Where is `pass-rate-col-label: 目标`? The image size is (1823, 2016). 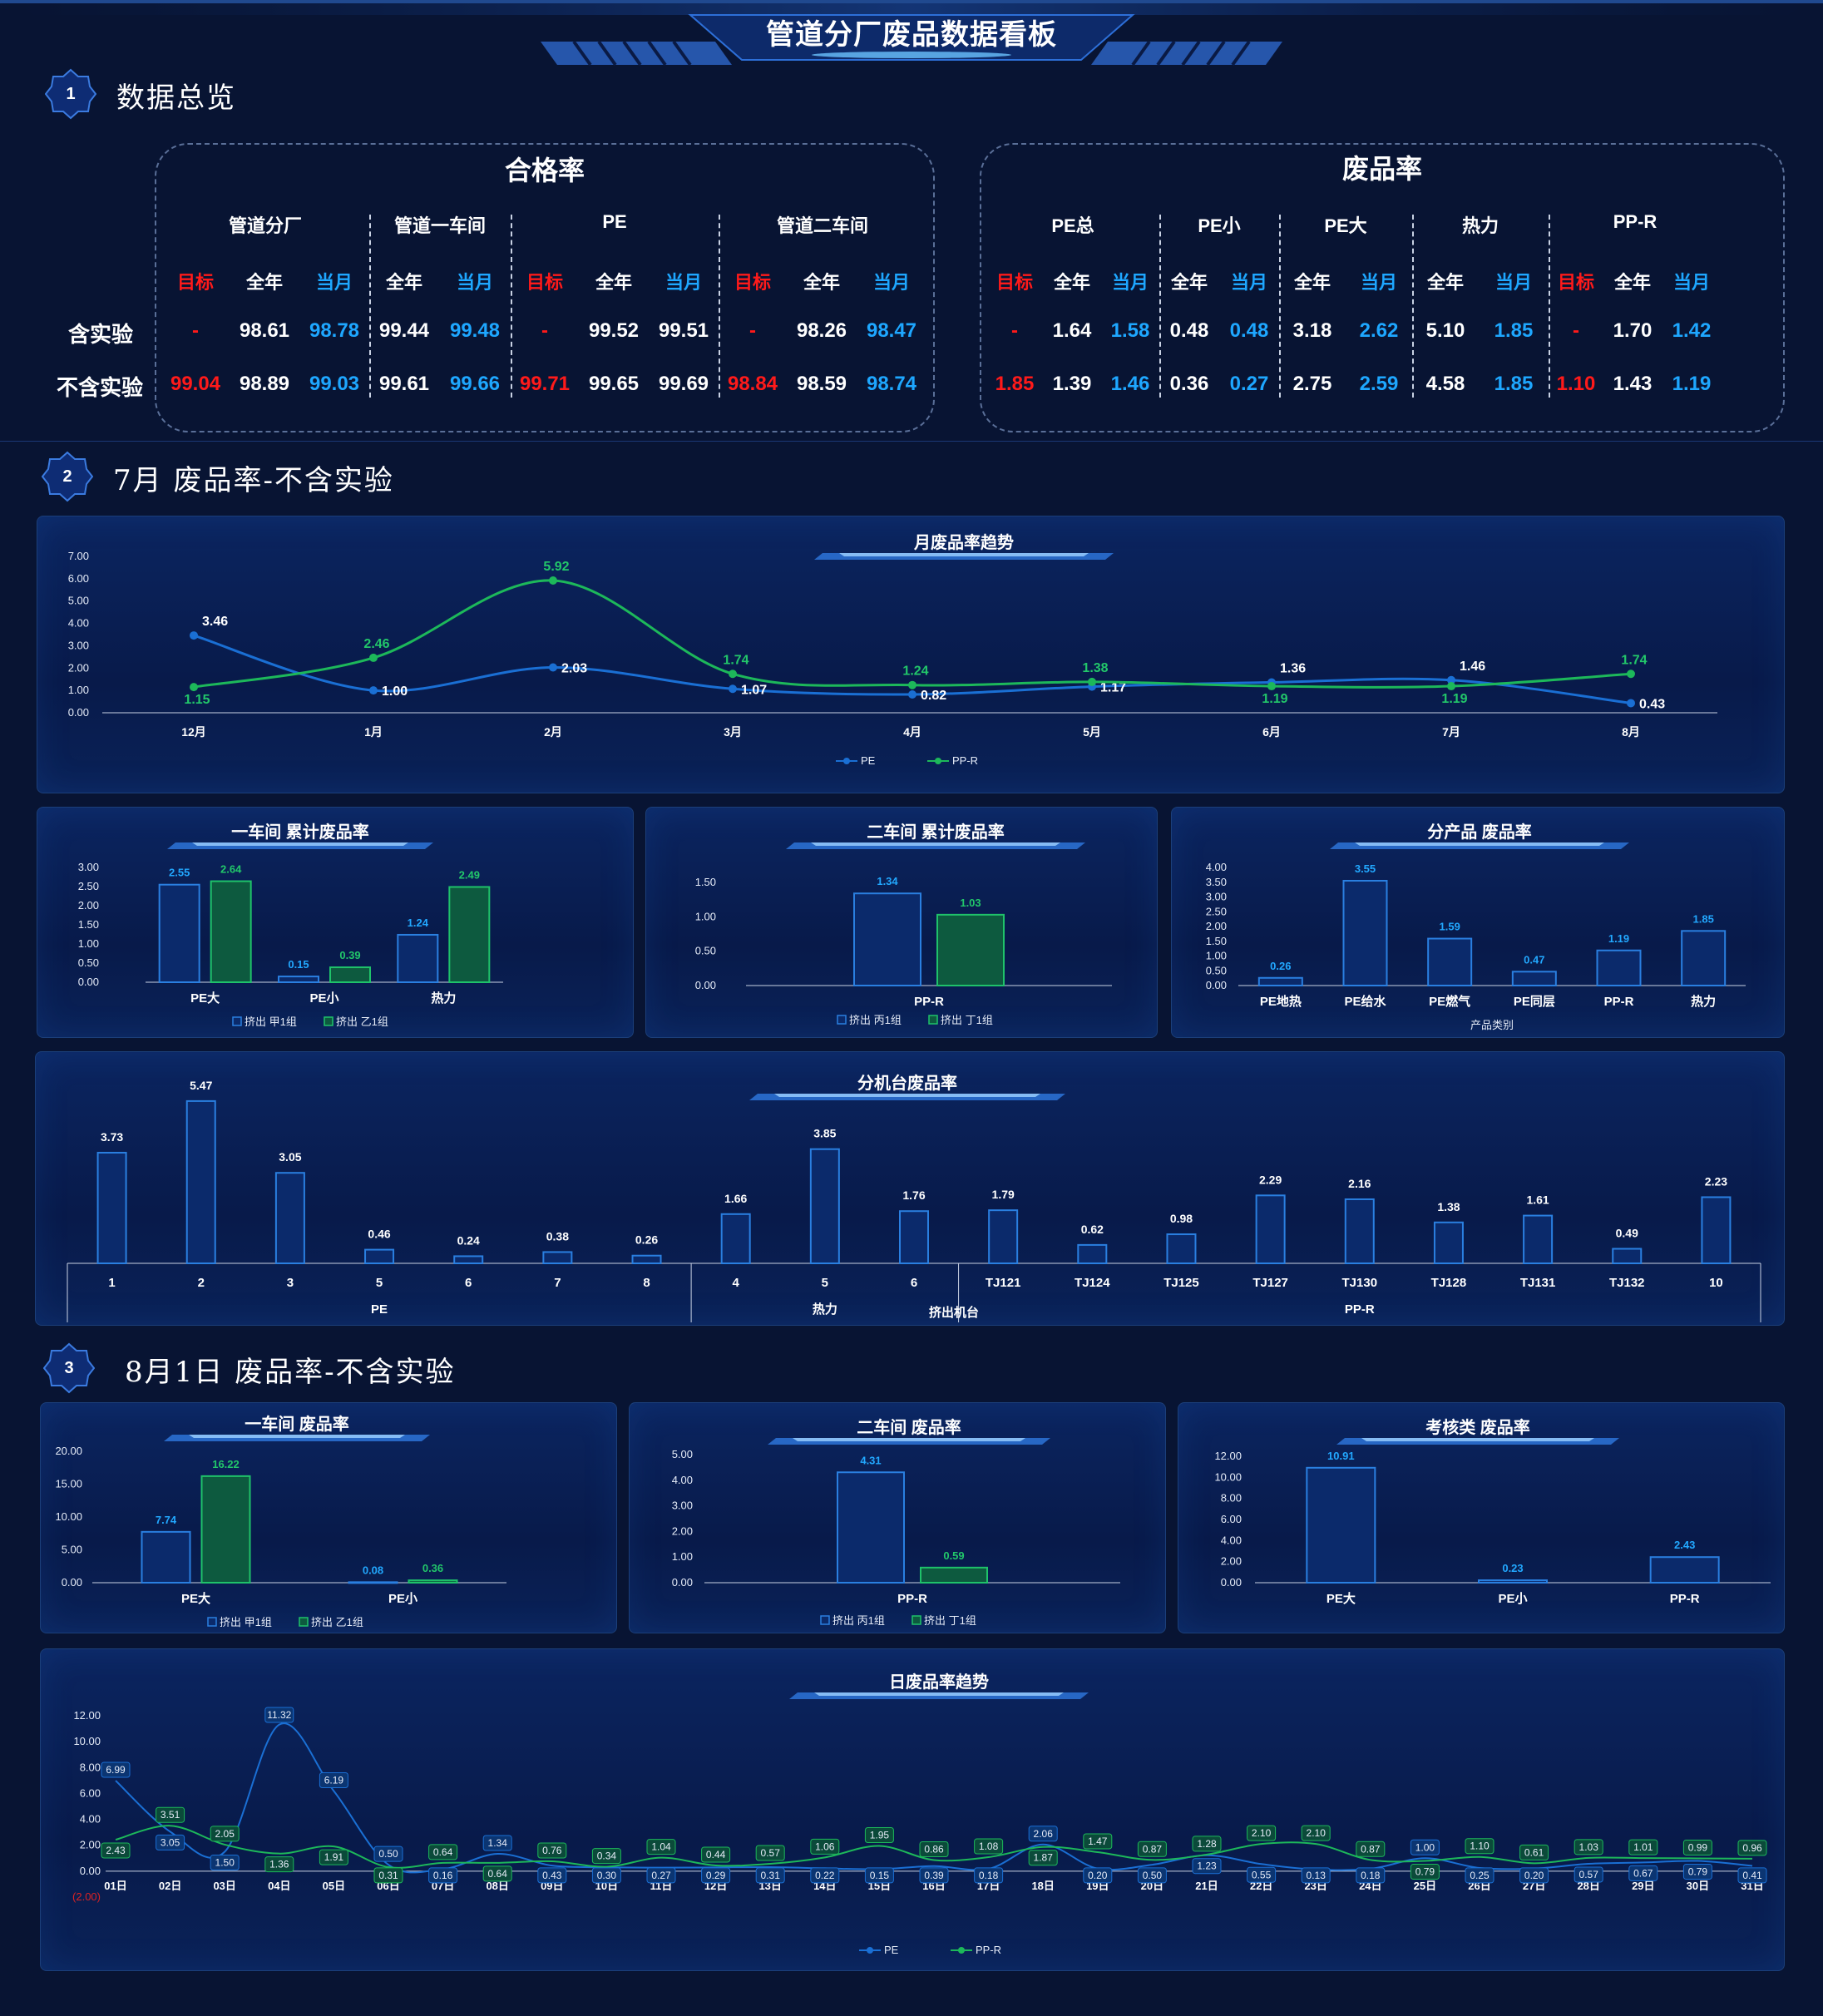
pass-rate-col-label: 目标 is located at coordinates (752, 282).